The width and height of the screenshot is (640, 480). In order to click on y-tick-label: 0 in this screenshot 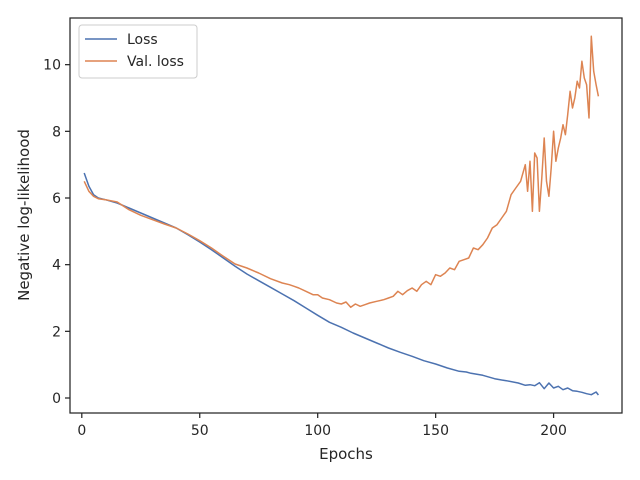, I will do `click(56, 399)`.